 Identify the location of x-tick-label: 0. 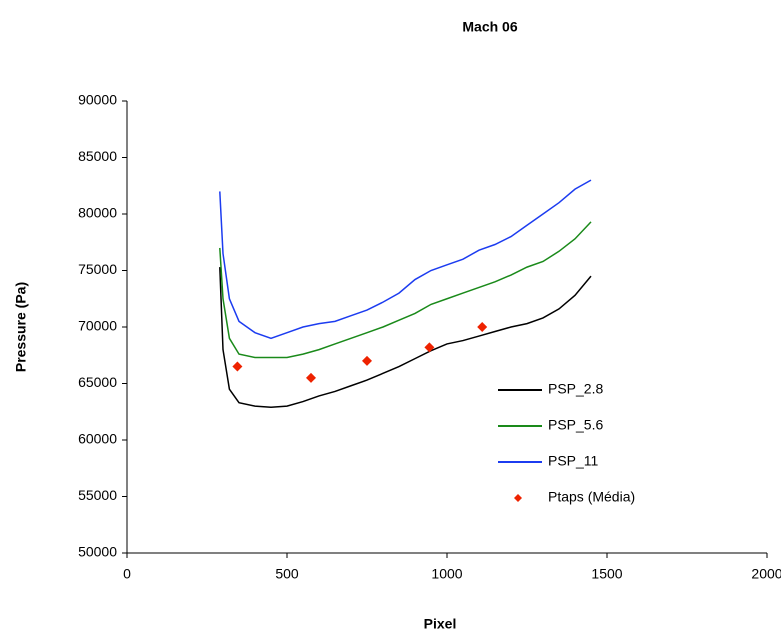
(127, 574).